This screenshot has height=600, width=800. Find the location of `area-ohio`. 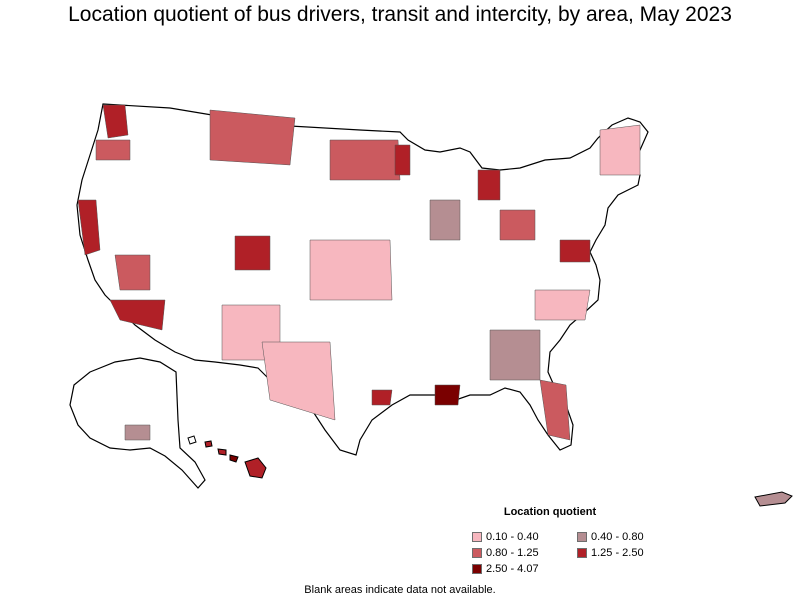

area-ohio is located at coordinates (517, 225).